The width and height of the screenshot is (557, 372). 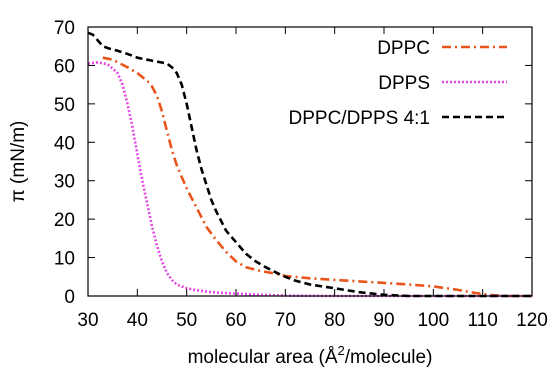 What do you see at coordinates (137, 320) in the screenshot?
I see `x-tick-label: 40` at bounding box center [137, 320].